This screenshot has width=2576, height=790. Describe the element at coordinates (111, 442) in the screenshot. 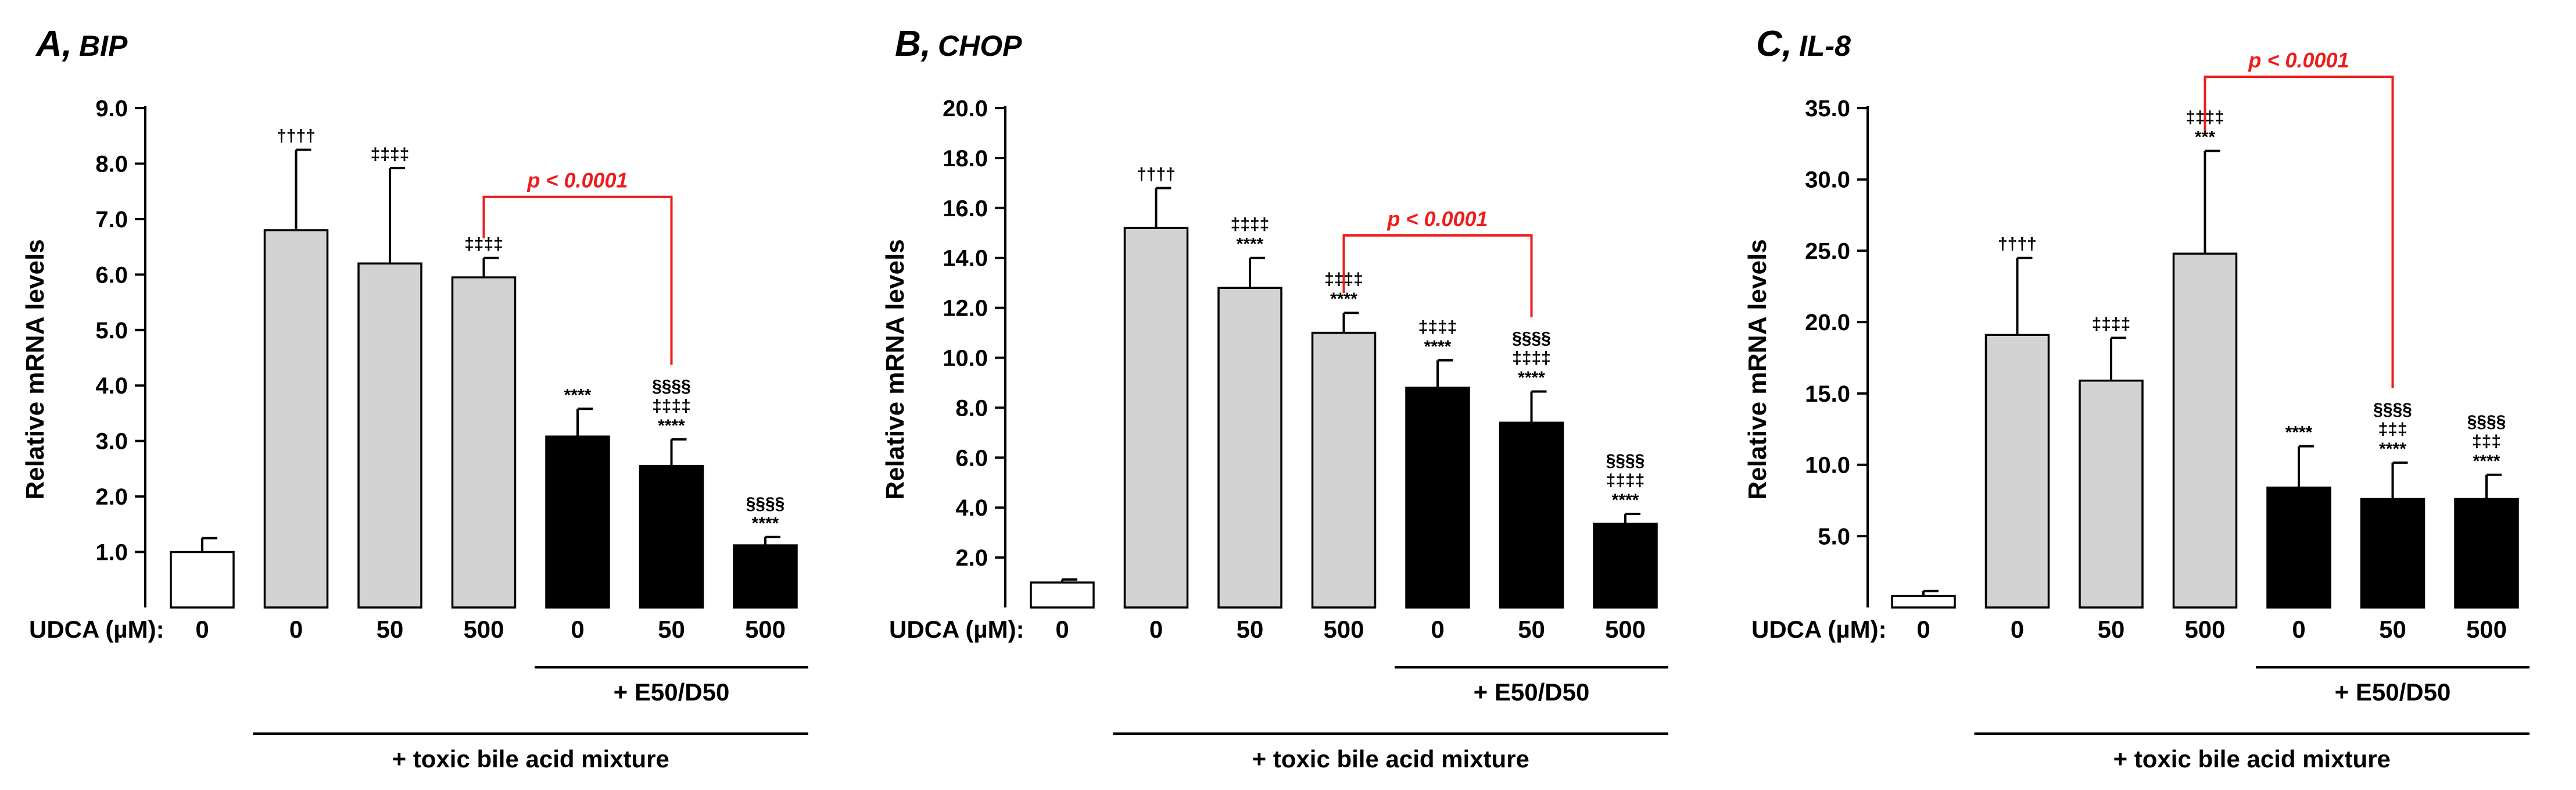

I see `y-tick-label: 3.0` at that location.